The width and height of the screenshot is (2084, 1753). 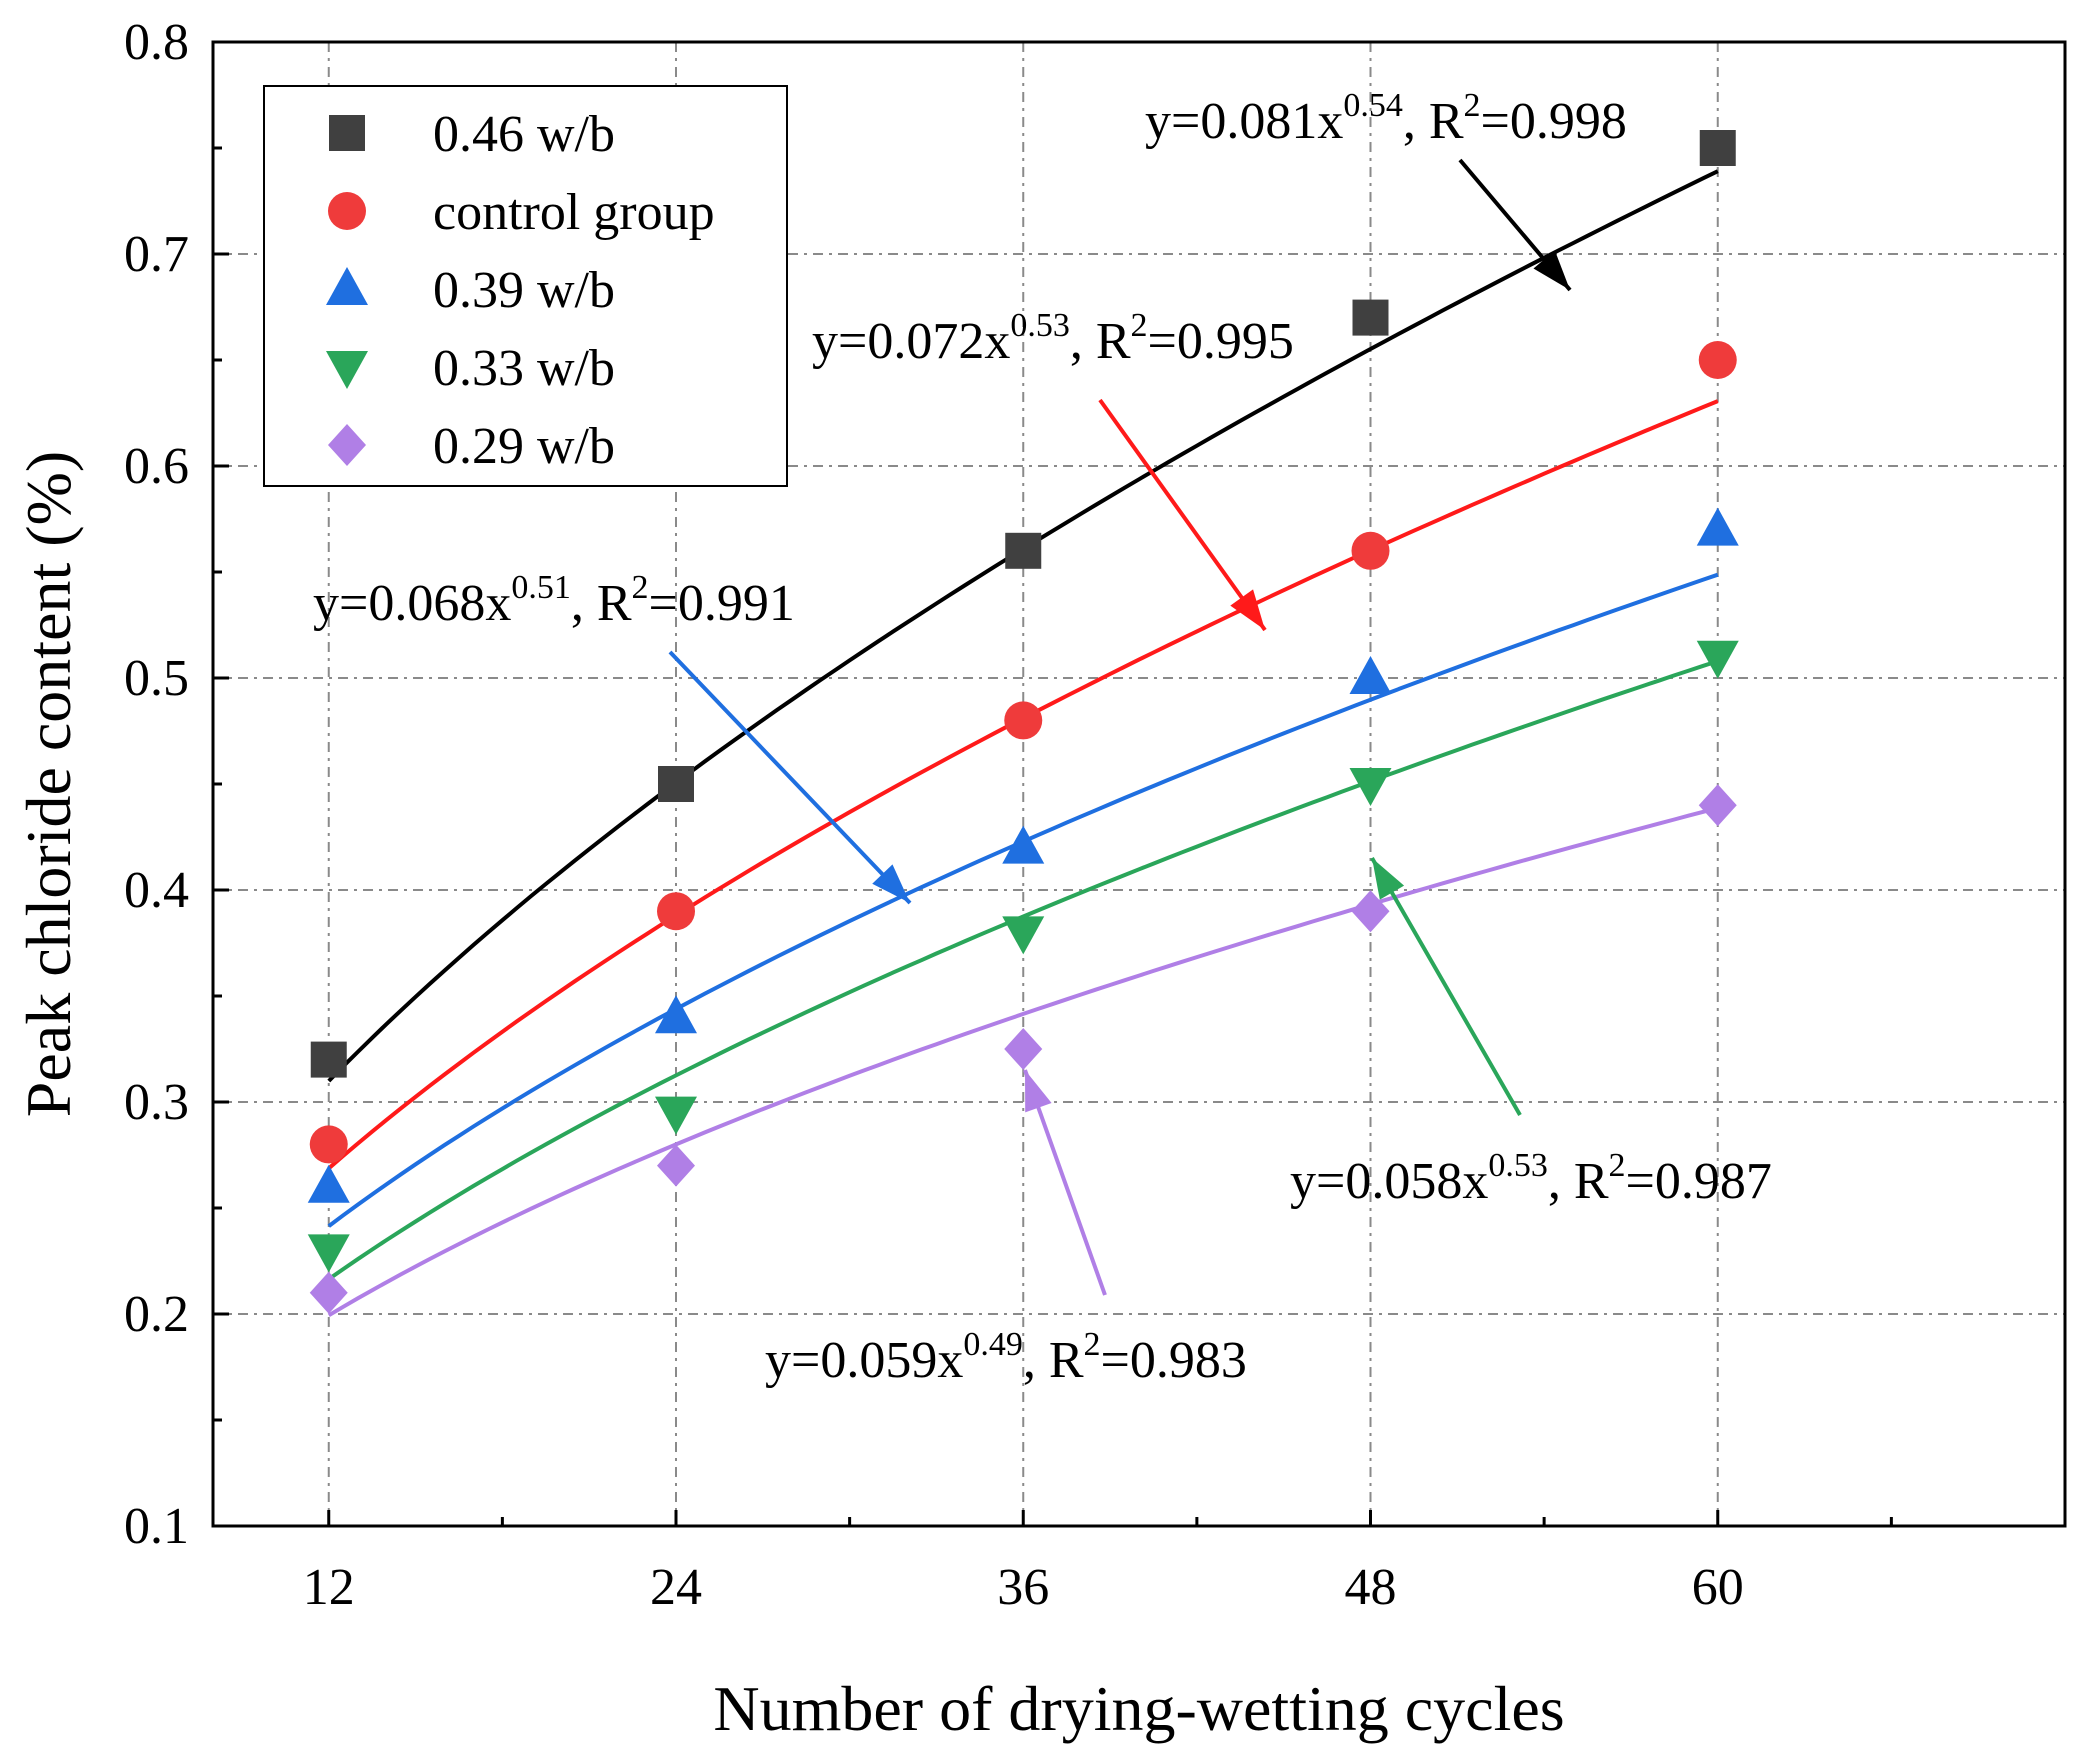 What do you see at coordinates (156, 1314) in the screenshot?
I see `y-tick-label: 0.2` at bounding box center [156, 1314].